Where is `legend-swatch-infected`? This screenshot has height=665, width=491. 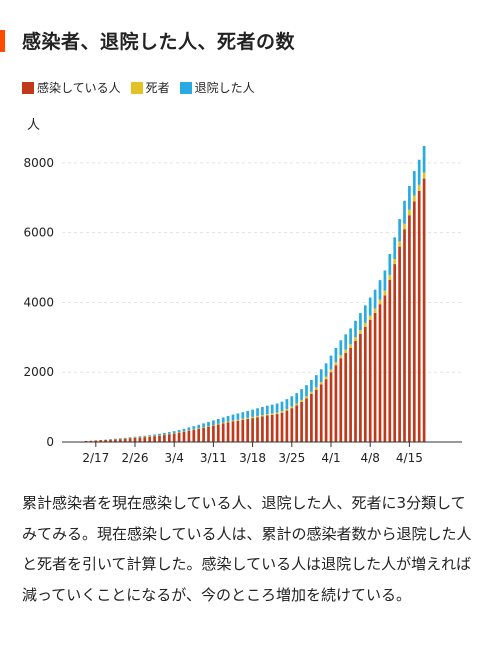 legend-swatch-infected is located at coordinates (28, 87).